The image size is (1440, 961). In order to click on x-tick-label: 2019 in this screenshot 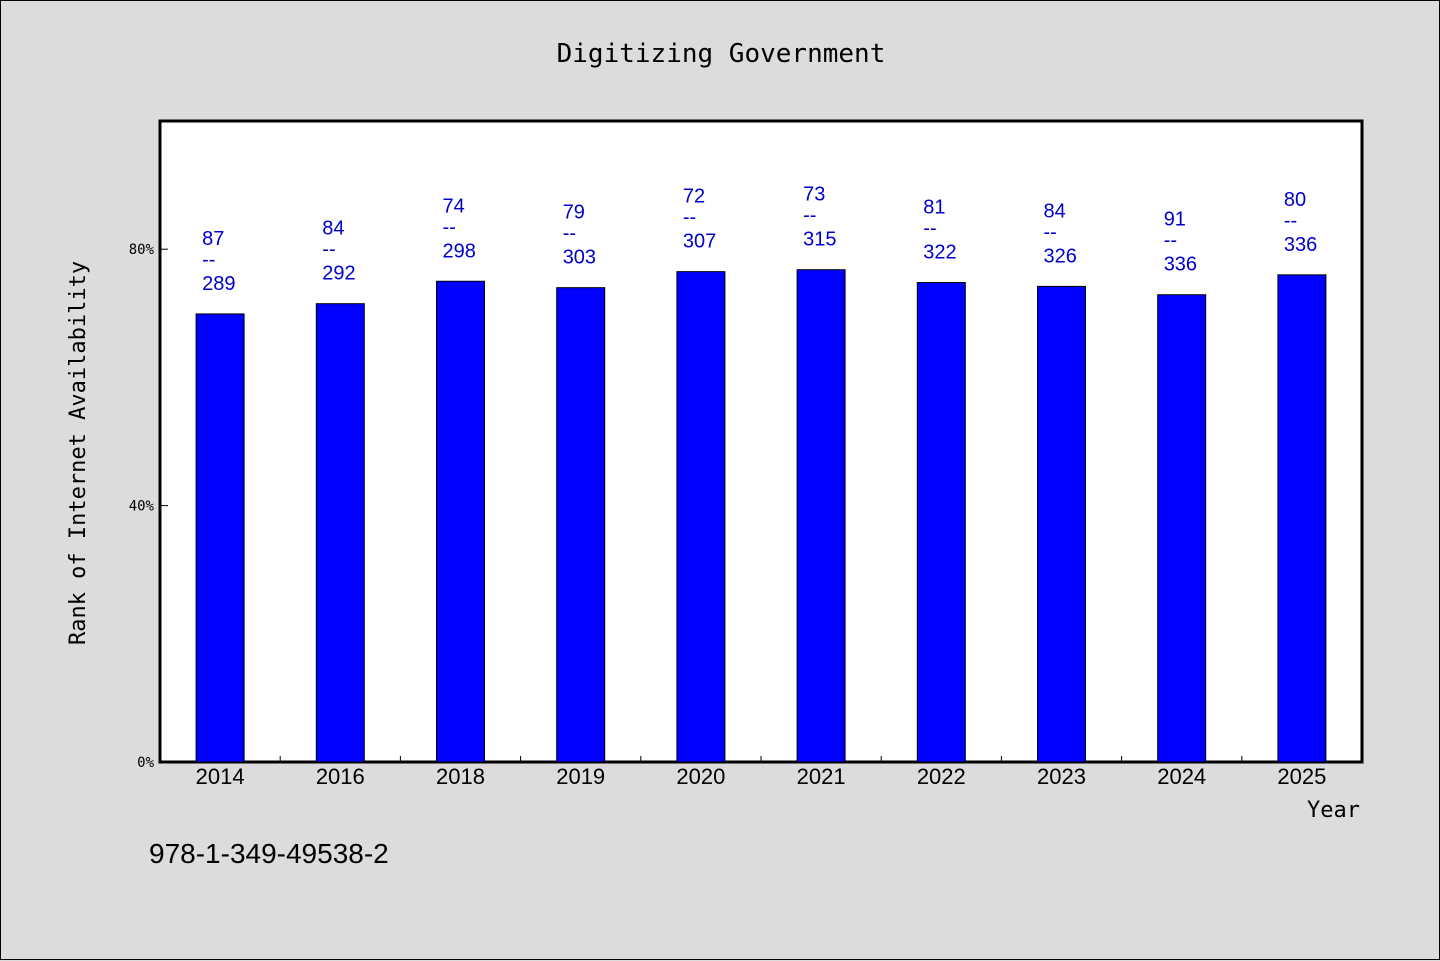, I will do `click(580, 776)`.